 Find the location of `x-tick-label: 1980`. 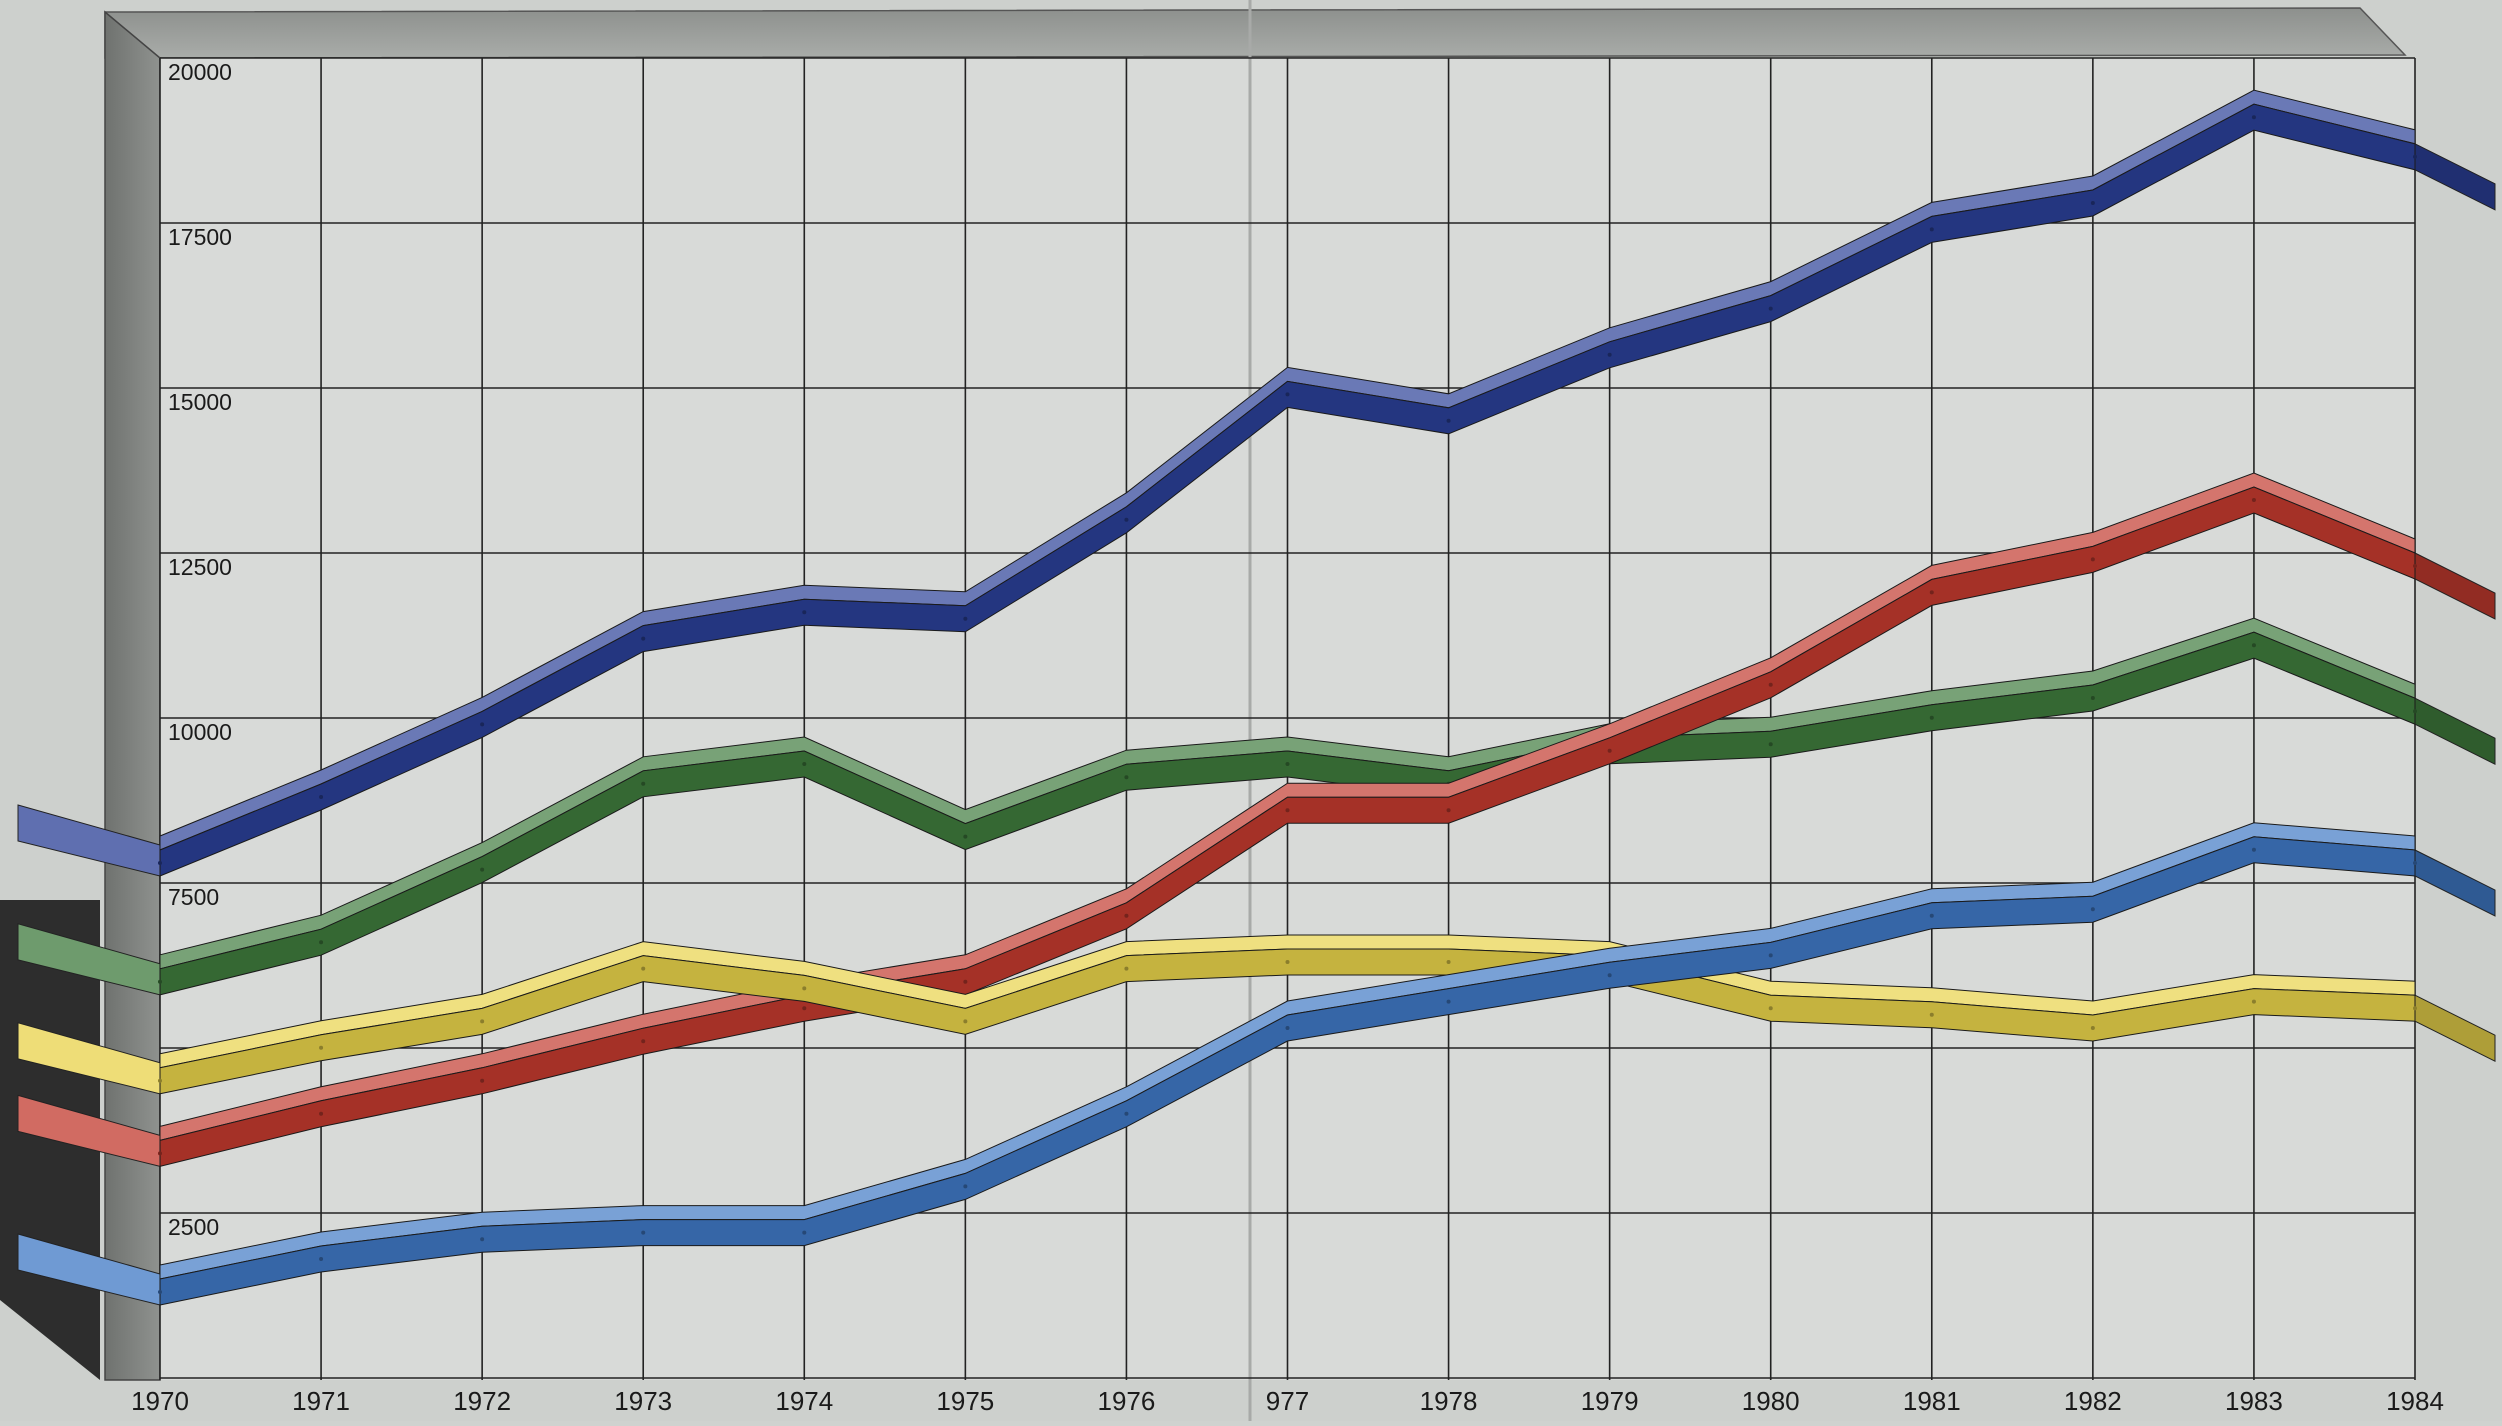

x-tick-label: 1980 is located at coordinates (1771, 1401).